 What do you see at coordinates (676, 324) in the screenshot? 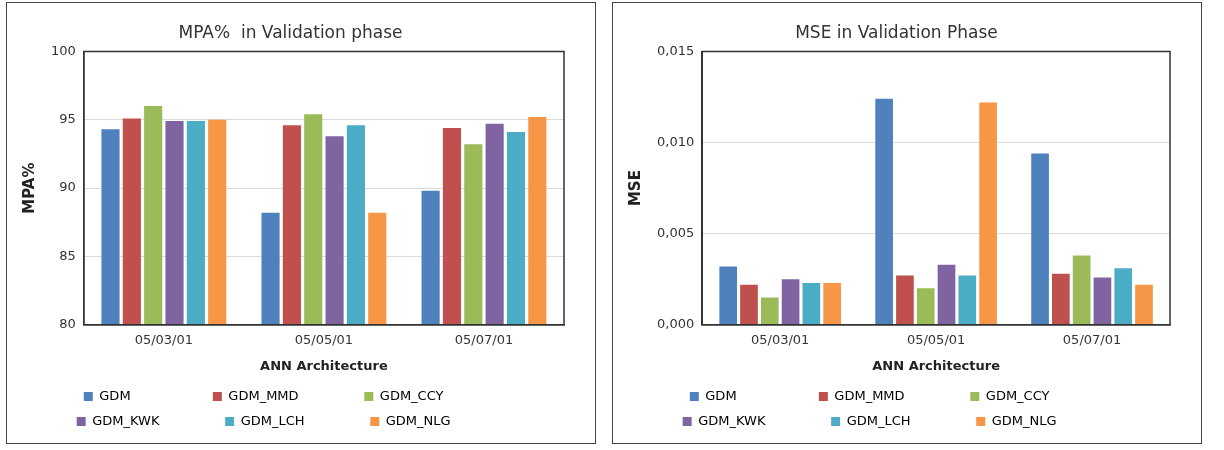
I see `y-tick-label: 0,000` at bounding box center [676, 324].